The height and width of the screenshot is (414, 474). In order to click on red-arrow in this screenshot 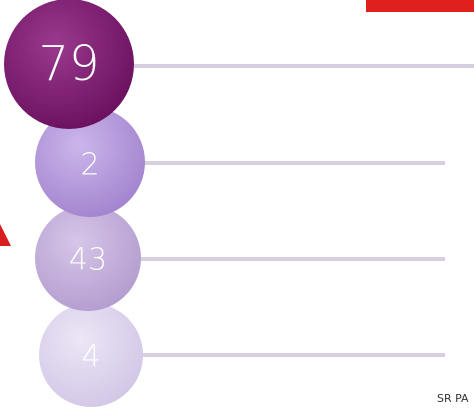, I will do `click(5, 235)`.